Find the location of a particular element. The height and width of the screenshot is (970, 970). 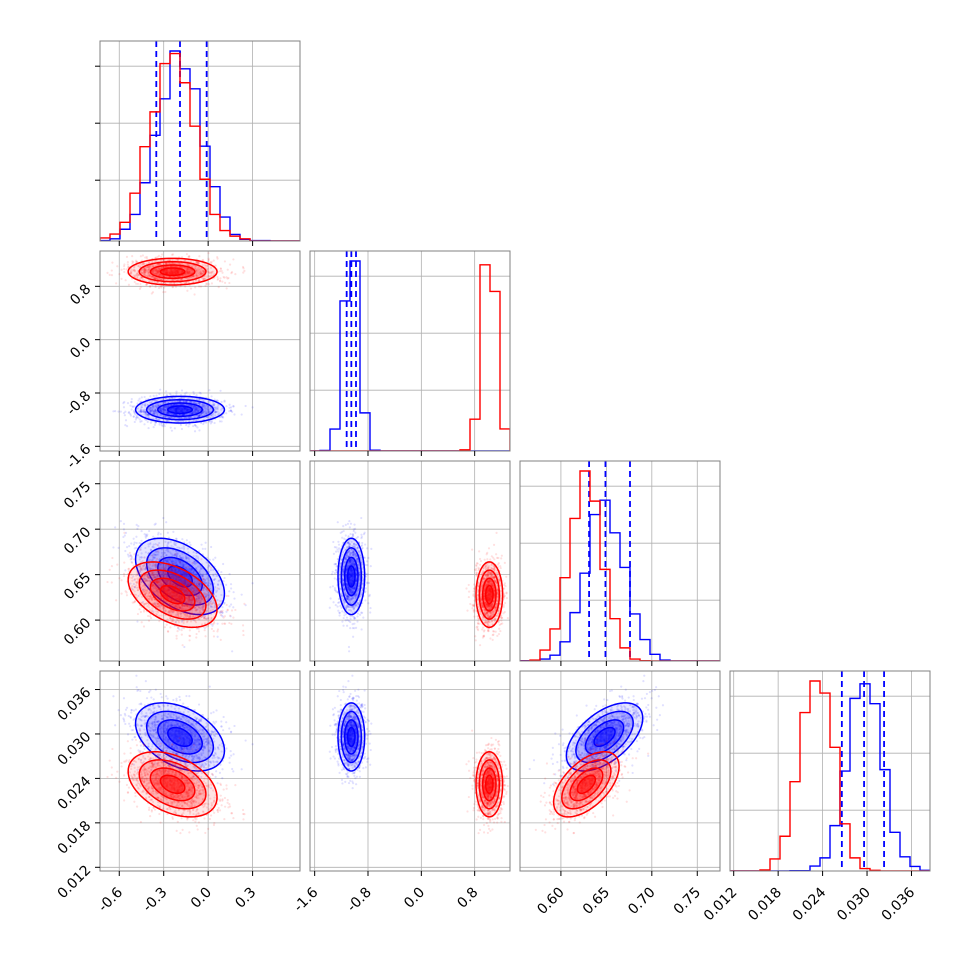

y-tick-label: 0.75 is located at coordinates (77, 495).